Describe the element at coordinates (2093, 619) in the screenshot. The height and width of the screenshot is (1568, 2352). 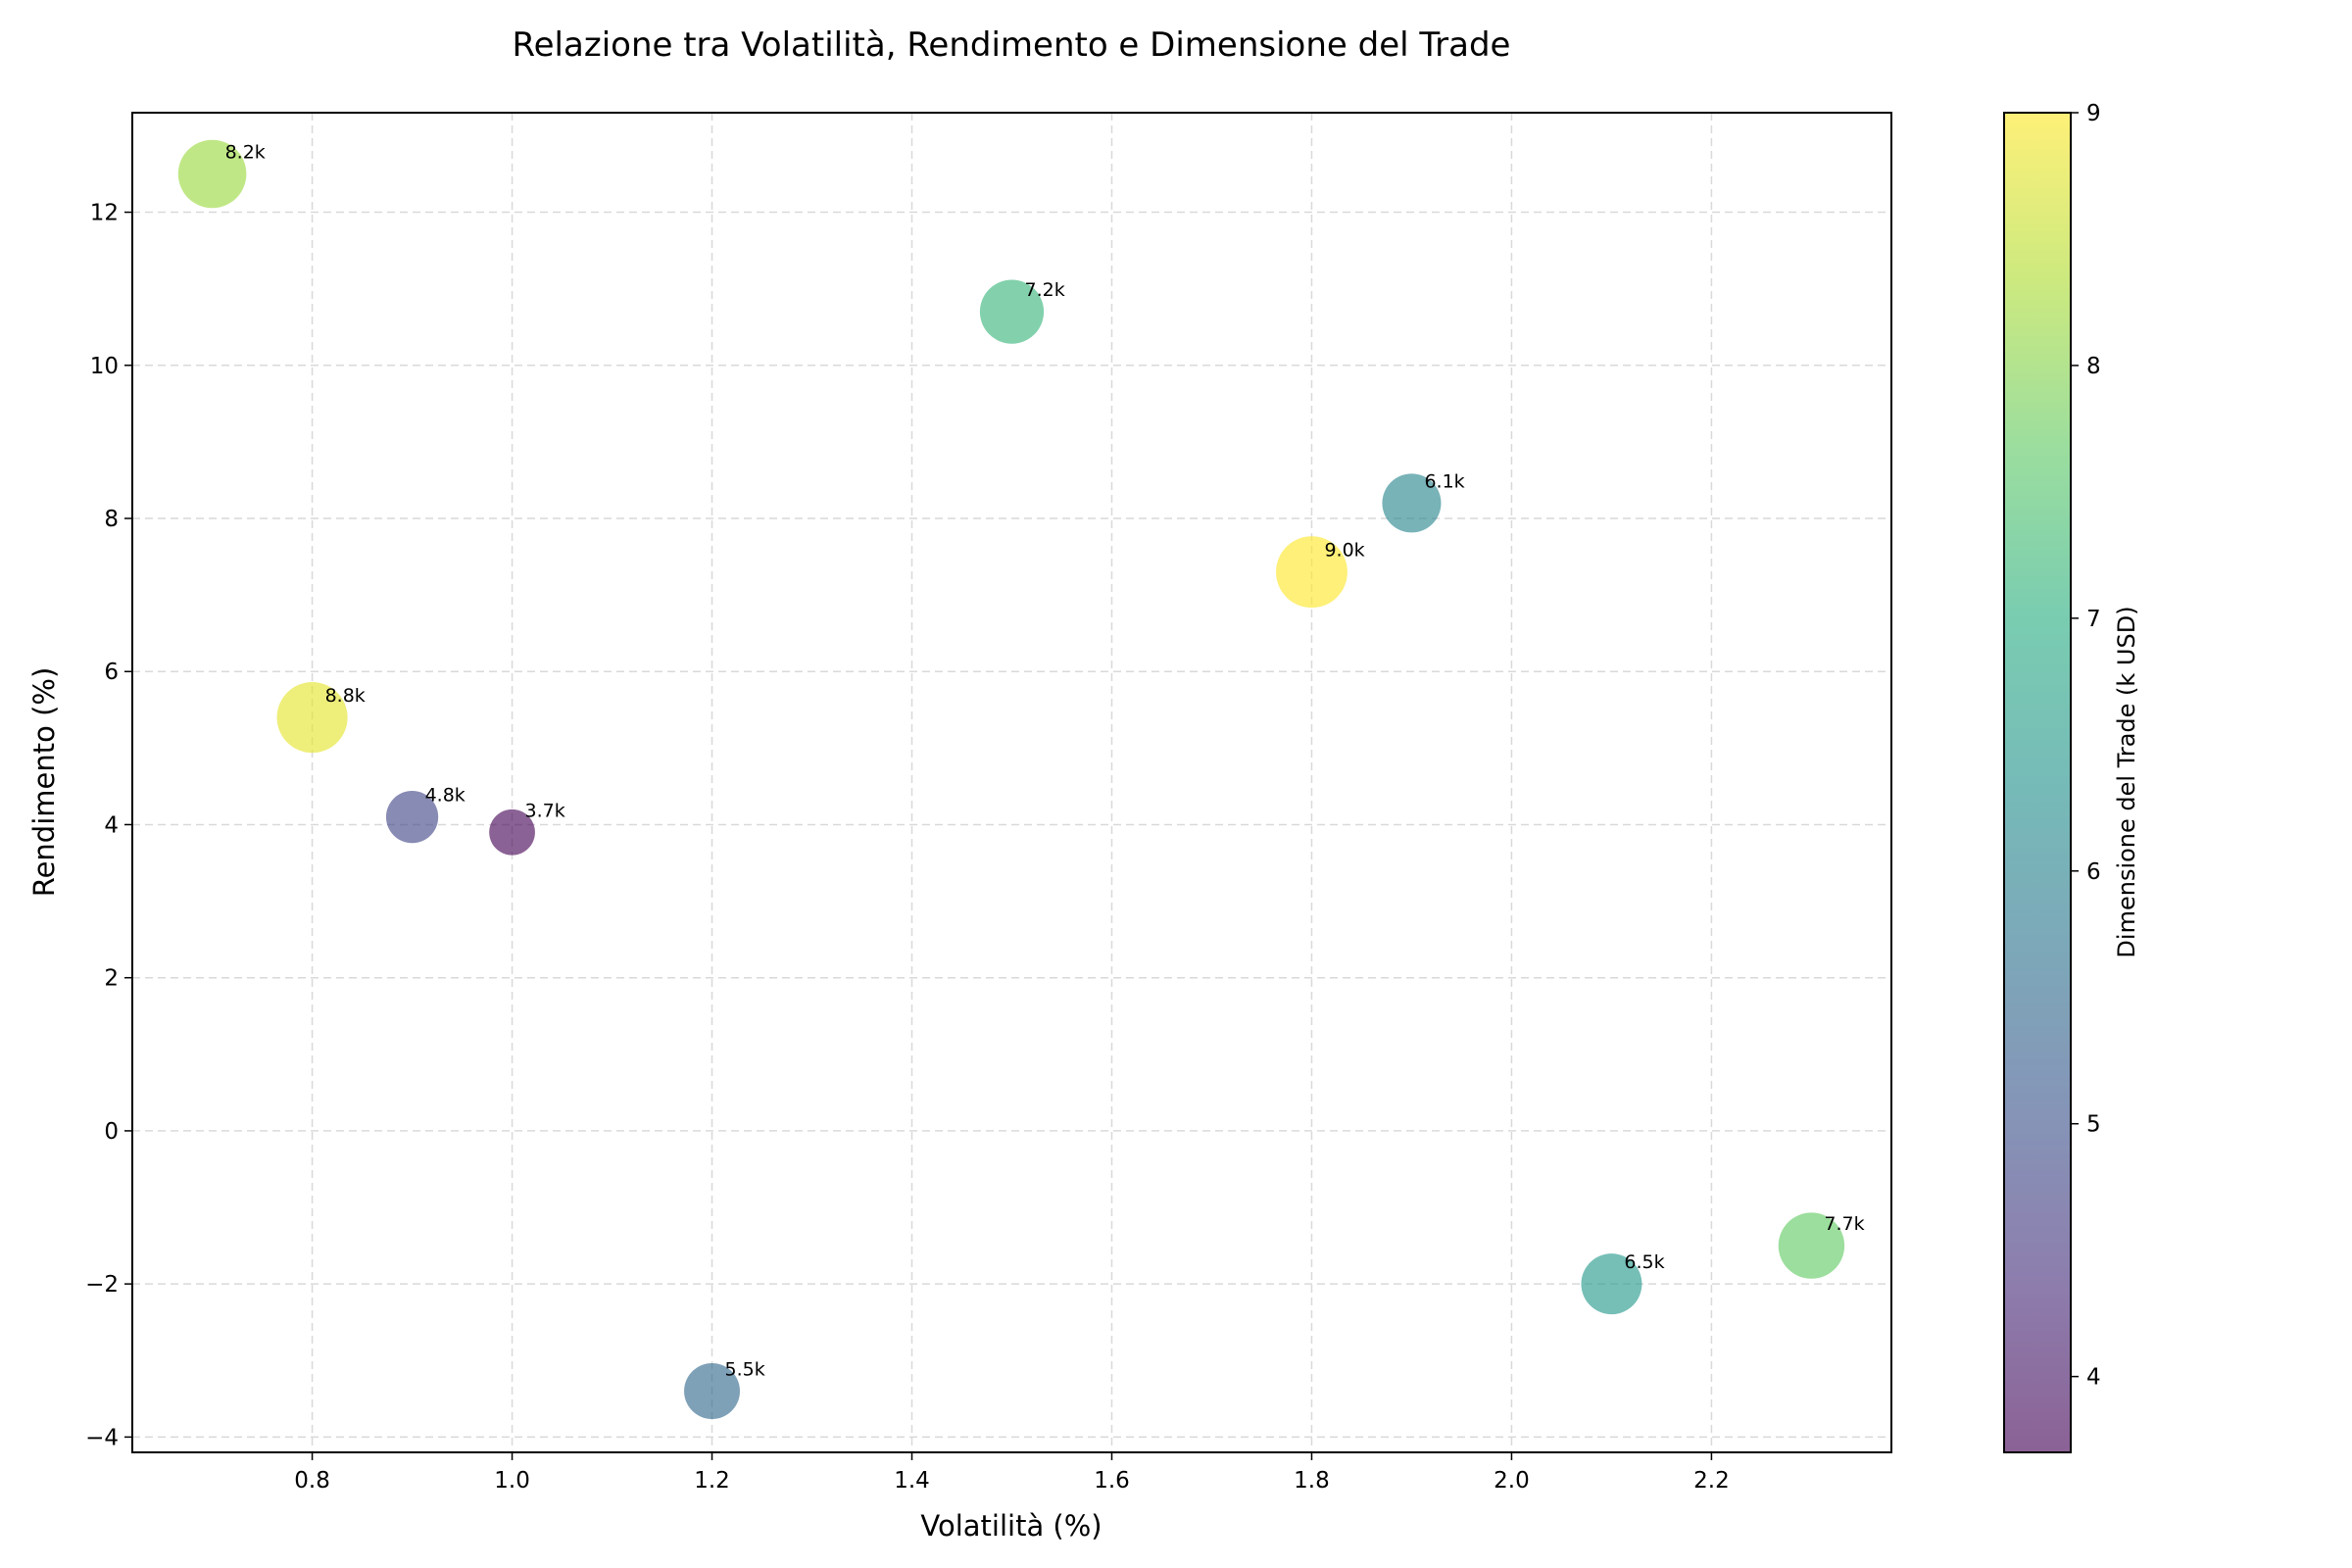
I see `colorbar-tick-label: 7` at that location.